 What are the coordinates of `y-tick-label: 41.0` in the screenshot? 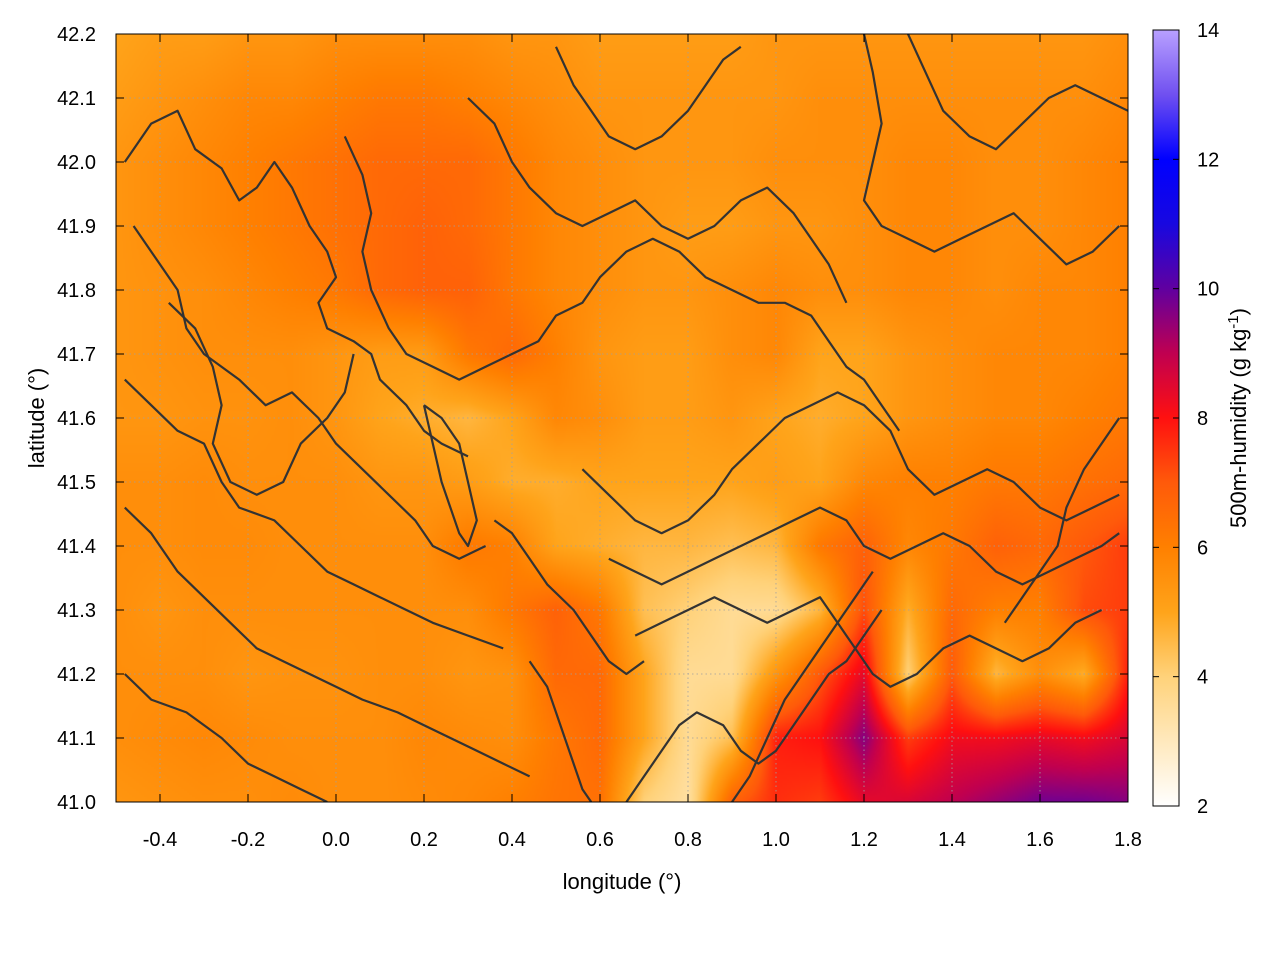 It's located at (76, 803).